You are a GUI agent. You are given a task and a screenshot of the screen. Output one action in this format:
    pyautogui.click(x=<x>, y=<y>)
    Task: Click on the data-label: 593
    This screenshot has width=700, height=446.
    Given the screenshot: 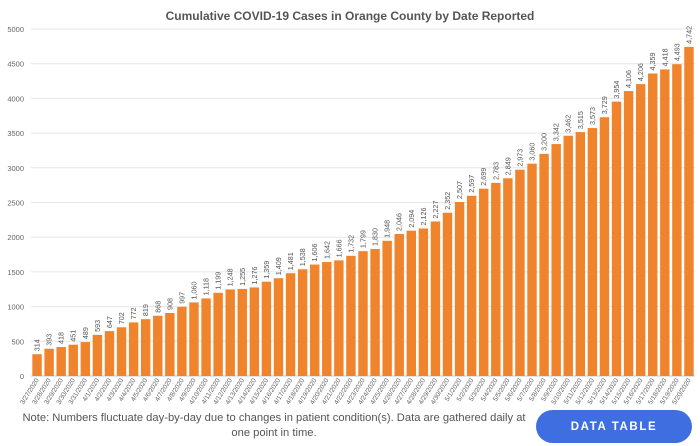 What is the action you would take?
    pyautogui.click(x=97, y=326)
    